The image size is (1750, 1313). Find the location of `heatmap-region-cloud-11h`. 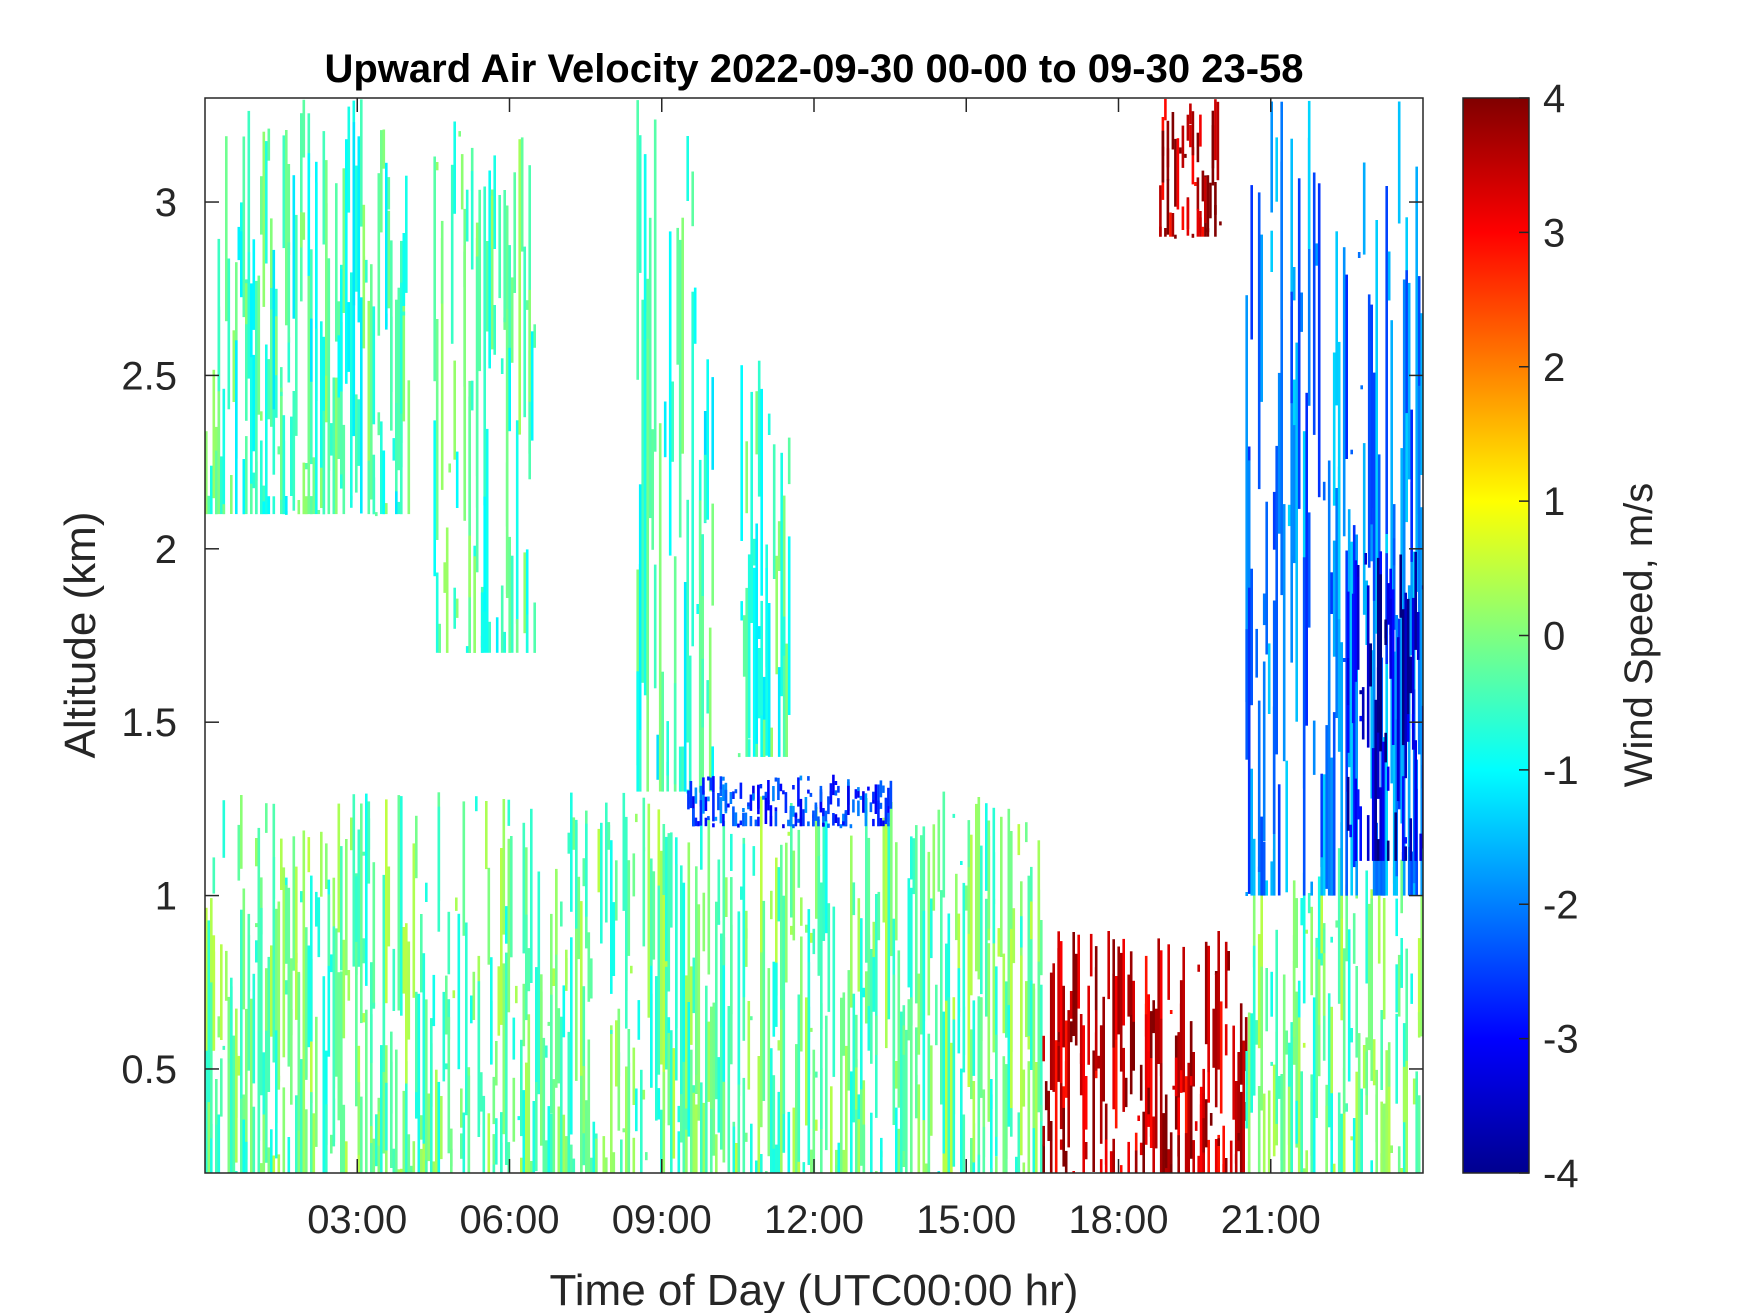

heatmap-region-cloud-11h is located at coordinates (764, 559).